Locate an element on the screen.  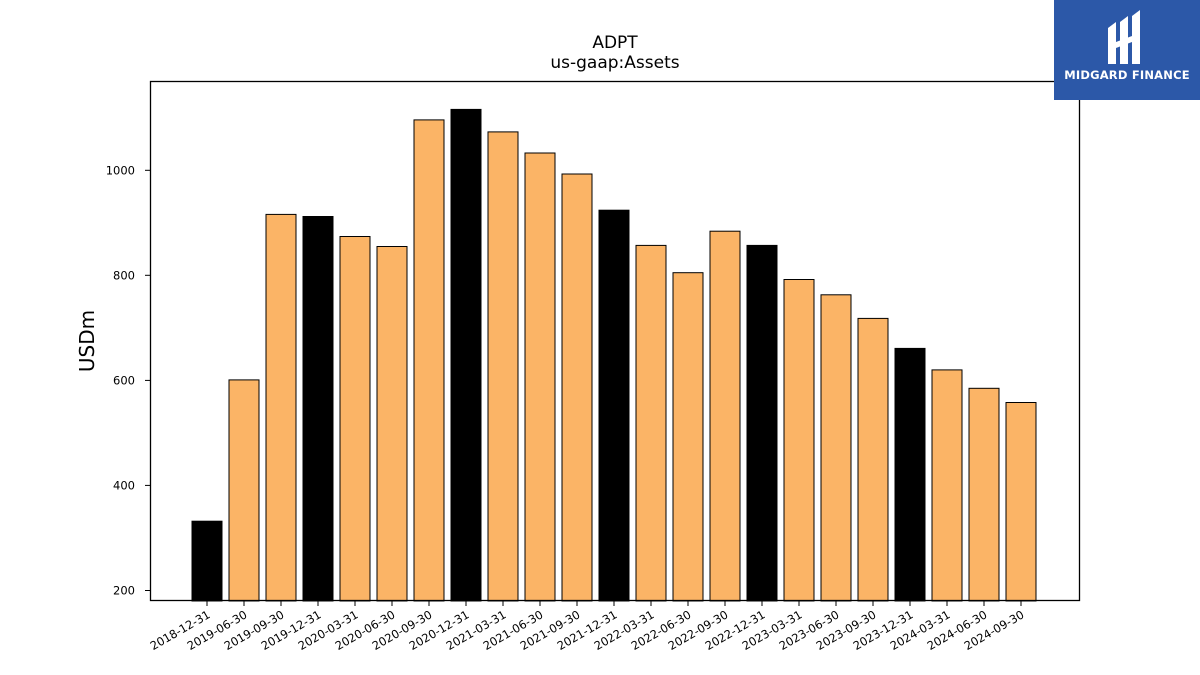
y-ticks-layer: 200 400 600 800 1000 is located at coordinates (128, 380).